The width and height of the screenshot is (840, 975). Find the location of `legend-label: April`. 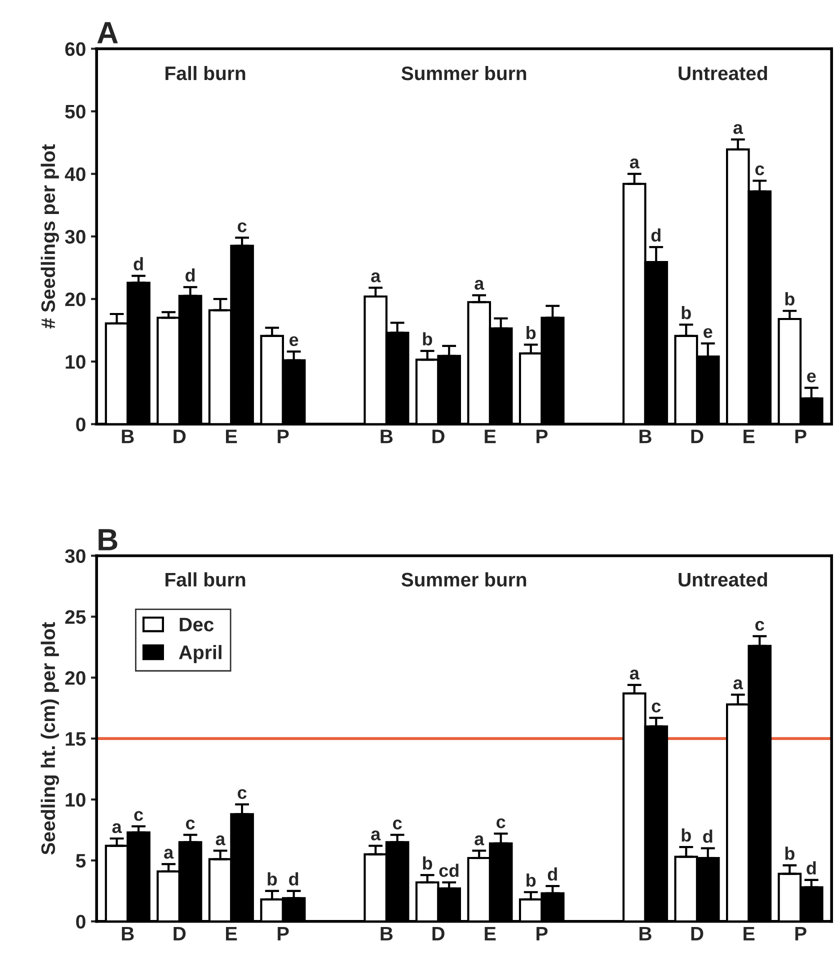

legend-label: April is located at coordinates (200, 654).